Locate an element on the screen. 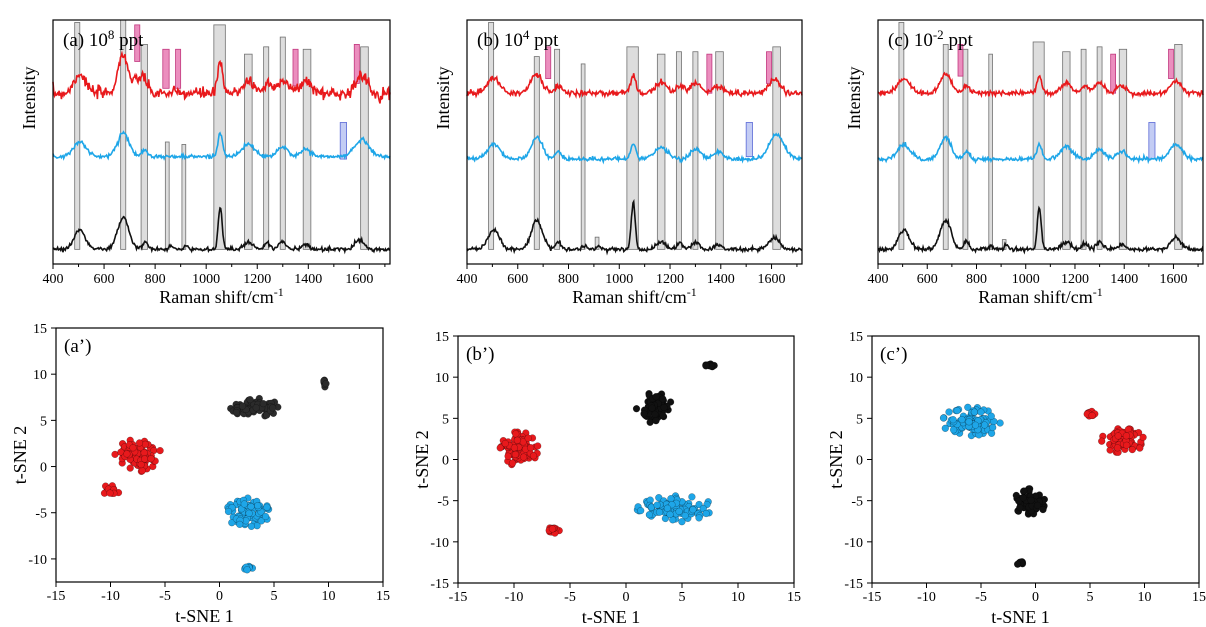  x-tick-label: 1200 is located at coordinates (1075, 279).